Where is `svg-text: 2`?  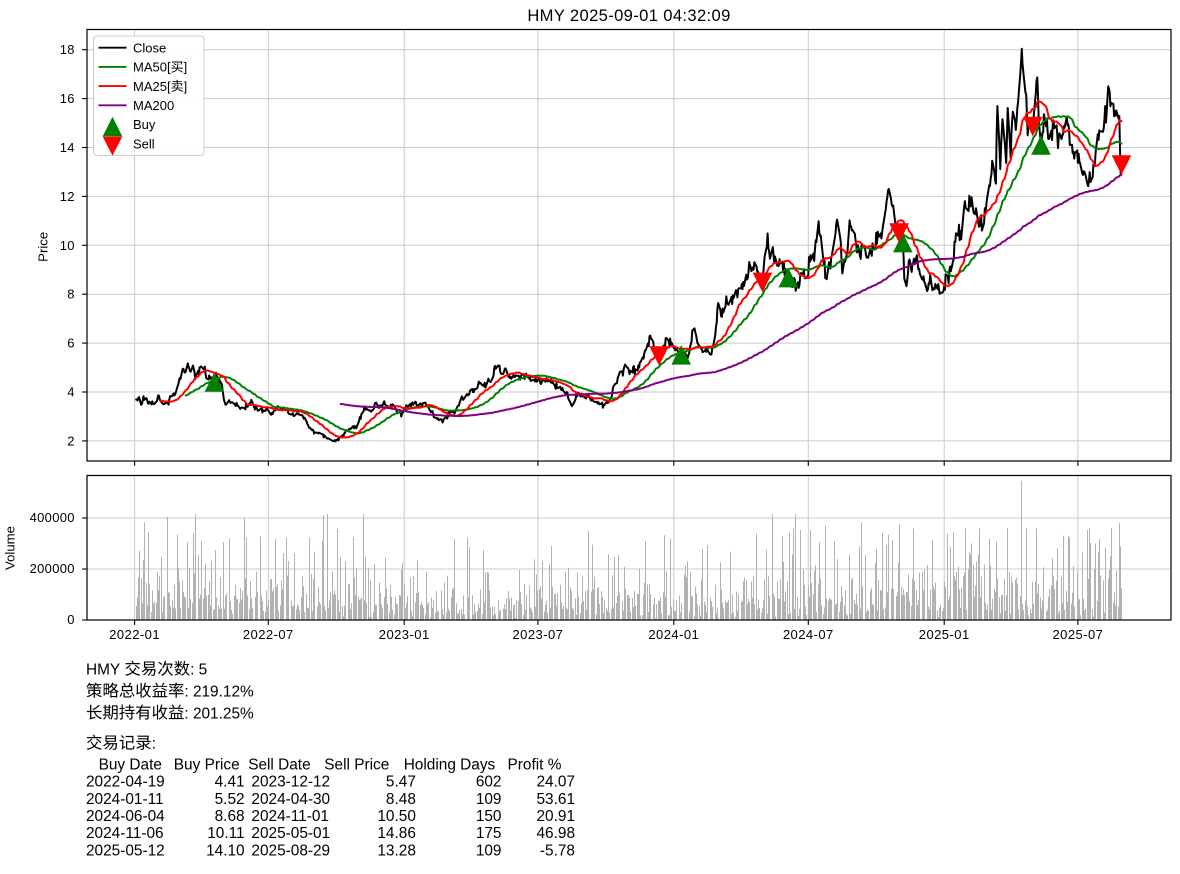
svg-text: 2 is located at coordinates (71, 440).